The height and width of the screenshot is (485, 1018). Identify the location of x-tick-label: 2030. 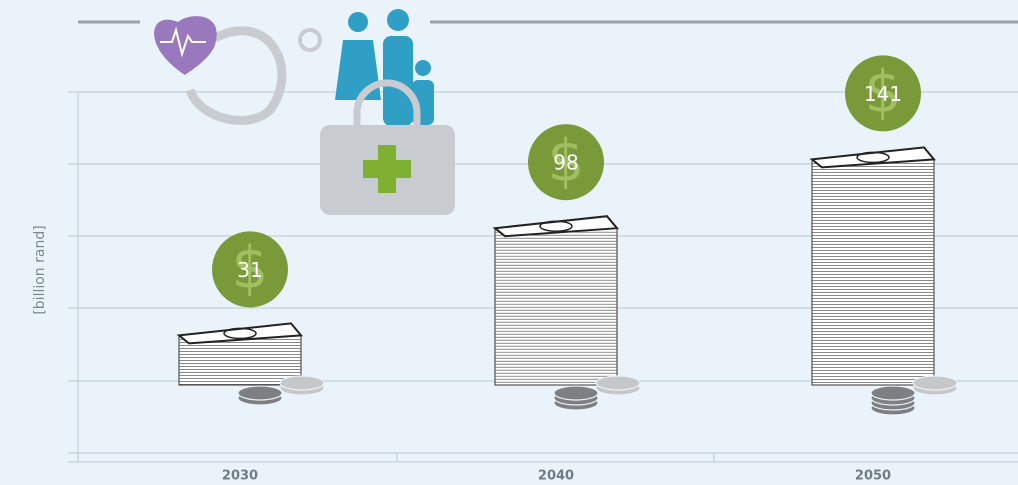
(240, 476).